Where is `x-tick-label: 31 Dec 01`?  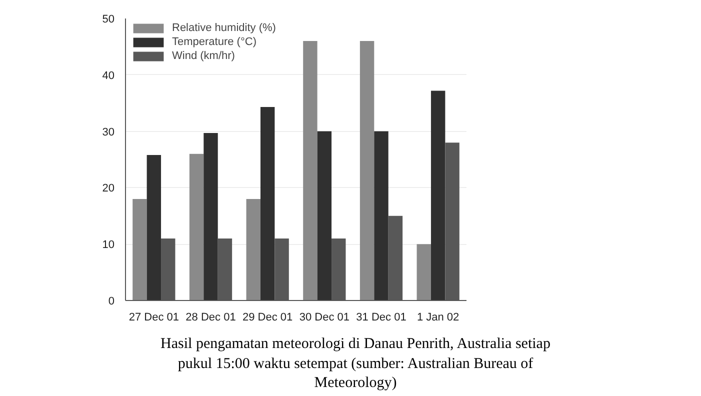
x-tick-label: 31 Dec 01 is located at coordinates (381, 318).